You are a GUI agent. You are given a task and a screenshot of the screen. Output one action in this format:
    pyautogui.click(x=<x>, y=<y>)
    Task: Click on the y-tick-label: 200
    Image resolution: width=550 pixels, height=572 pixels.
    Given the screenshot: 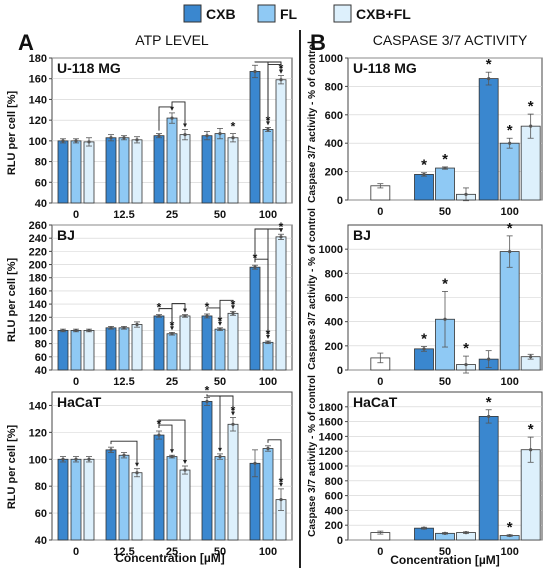 What is the action you would take?
    pyautogui.click(x=334, y=173)
    